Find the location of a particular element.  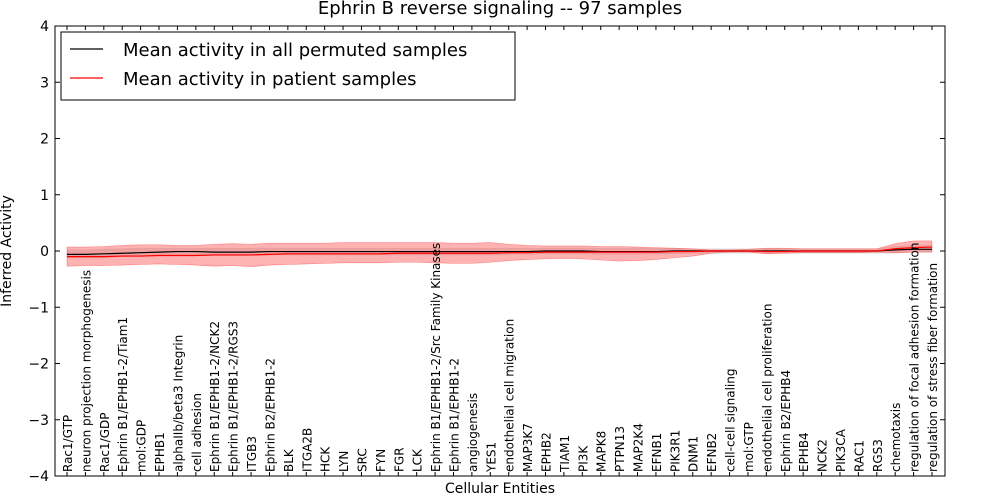

x-tick-label: chemotaxis is located at coordinates (896, 437).